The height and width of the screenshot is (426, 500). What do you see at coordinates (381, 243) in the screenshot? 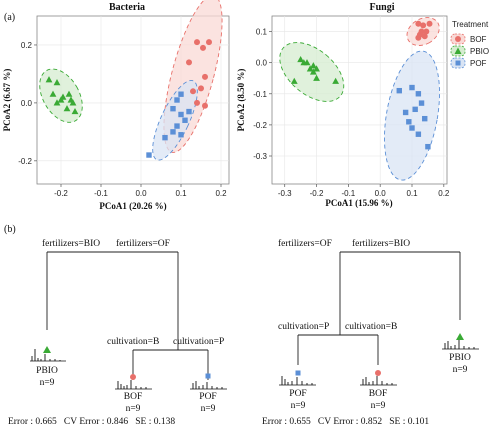
I see `split-root-right: fertilizers=BIO` at bounding box center [381, 243].